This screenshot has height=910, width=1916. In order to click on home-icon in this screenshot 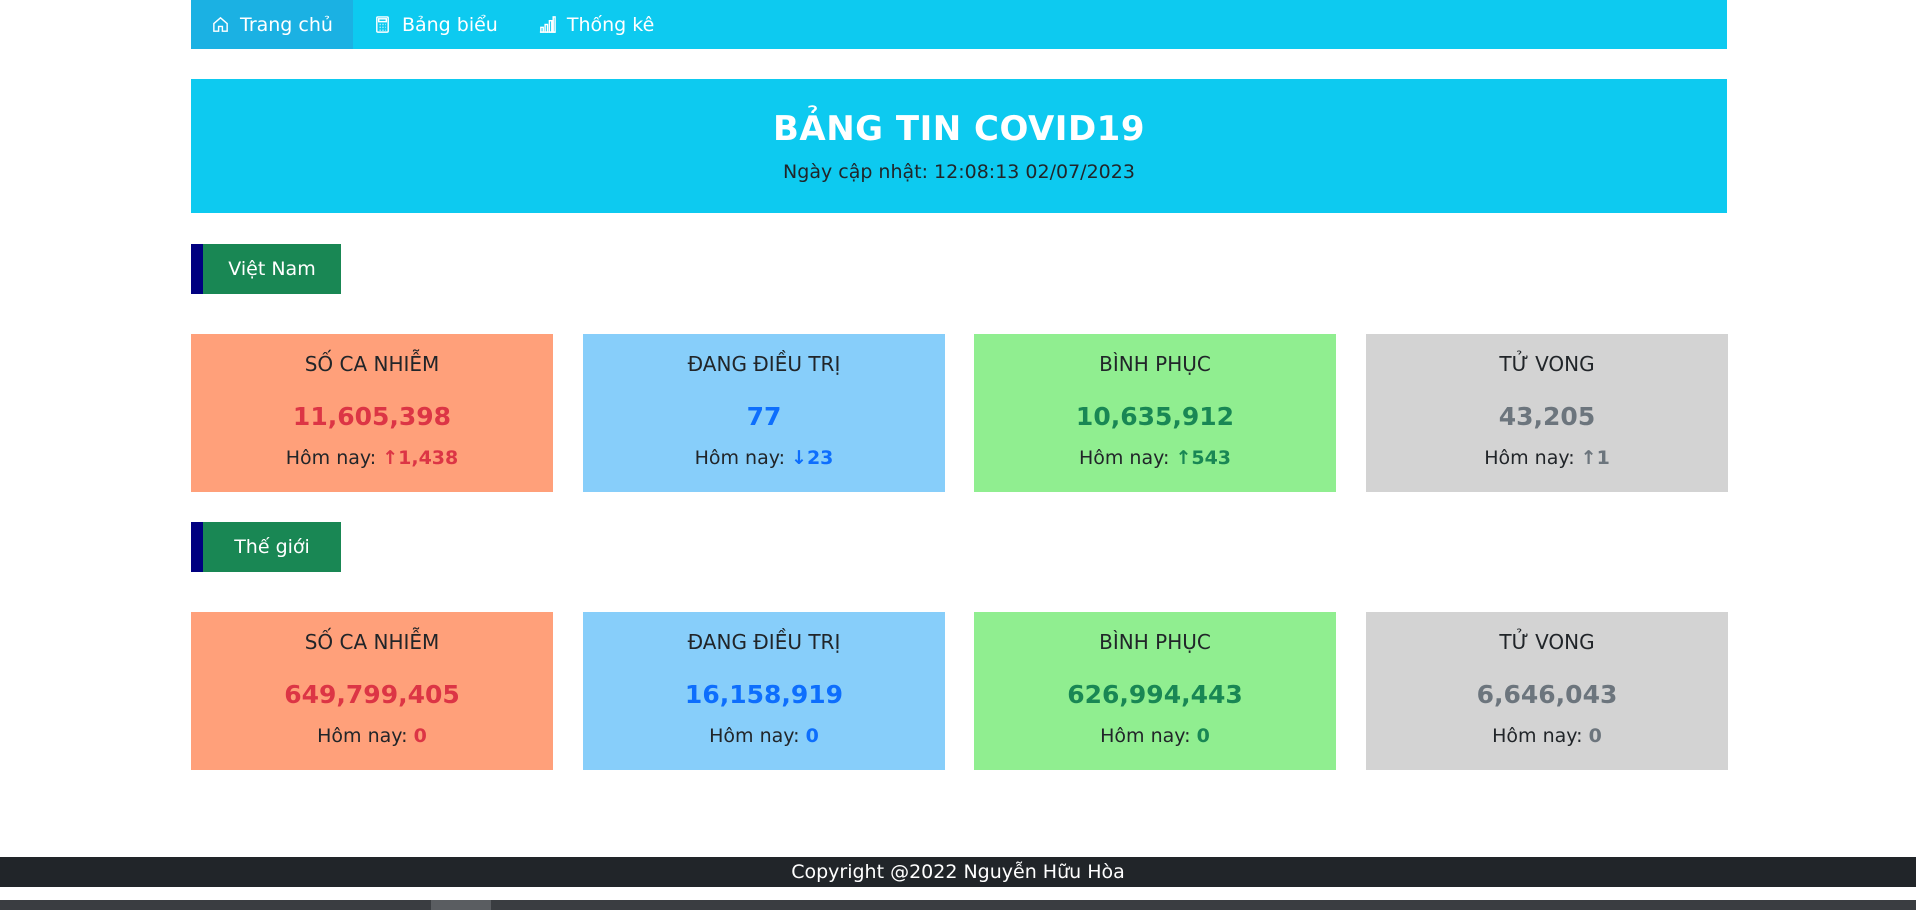, I will do `click(220, 24)`.